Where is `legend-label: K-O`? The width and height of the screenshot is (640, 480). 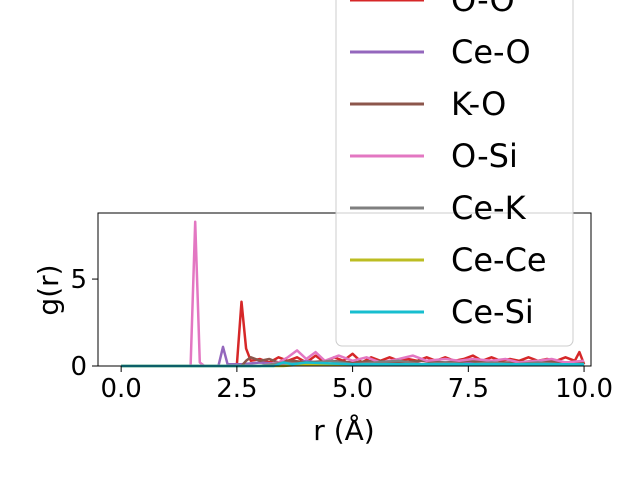
legend-label: K-O is located at coordinates (478, 104).